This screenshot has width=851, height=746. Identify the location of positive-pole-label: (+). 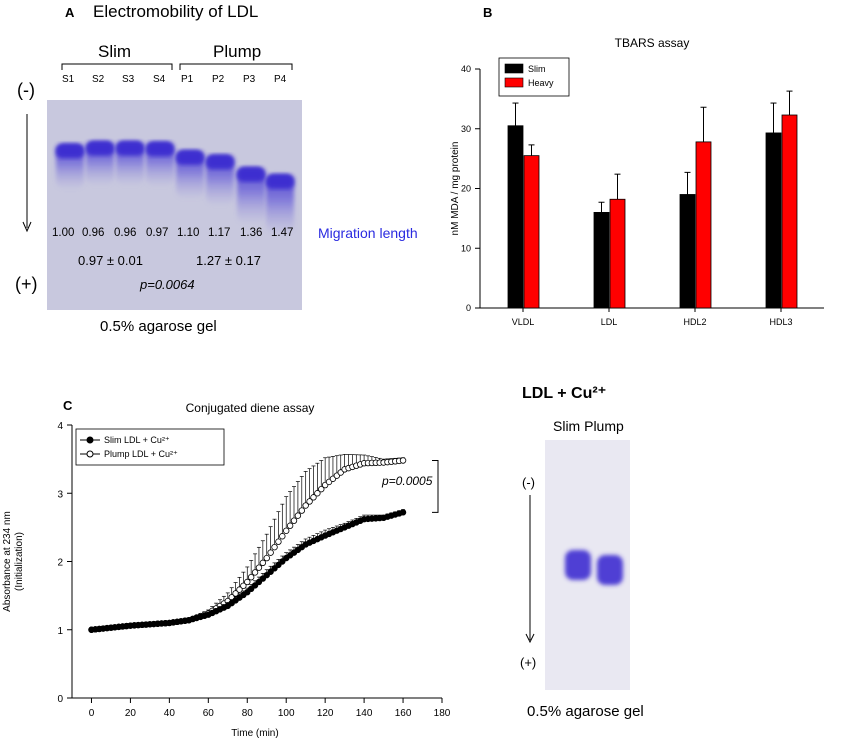
(26, 284).